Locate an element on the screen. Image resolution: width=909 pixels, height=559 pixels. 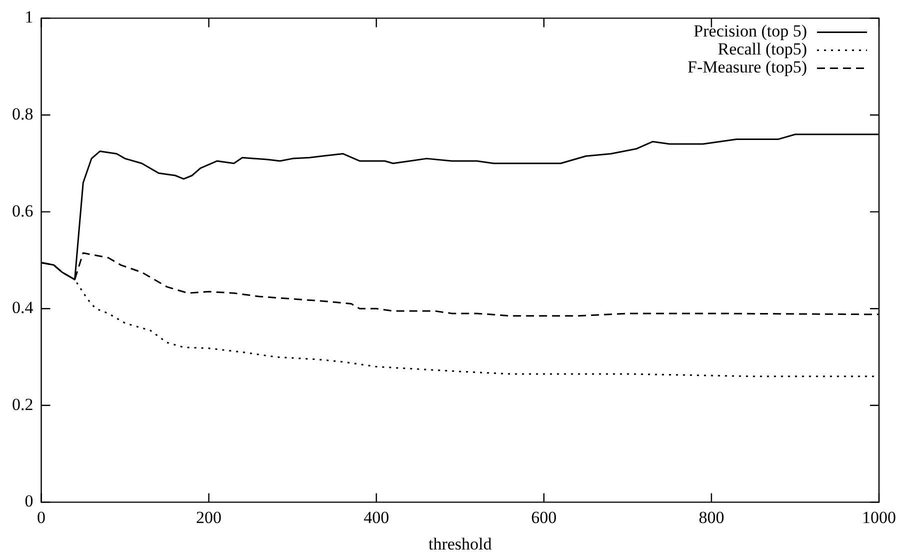
legend-label: Precision (top 5) is located at coordinates (750, 31).